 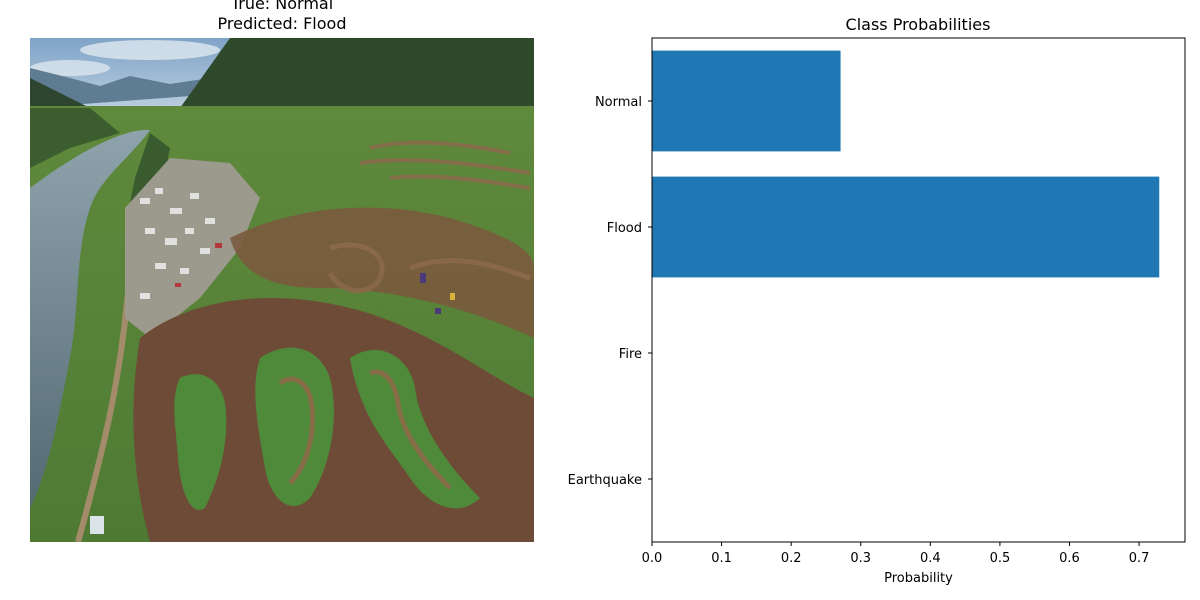 I want to click on x-tick-label: 0.7, so click(x=1139, y=558).